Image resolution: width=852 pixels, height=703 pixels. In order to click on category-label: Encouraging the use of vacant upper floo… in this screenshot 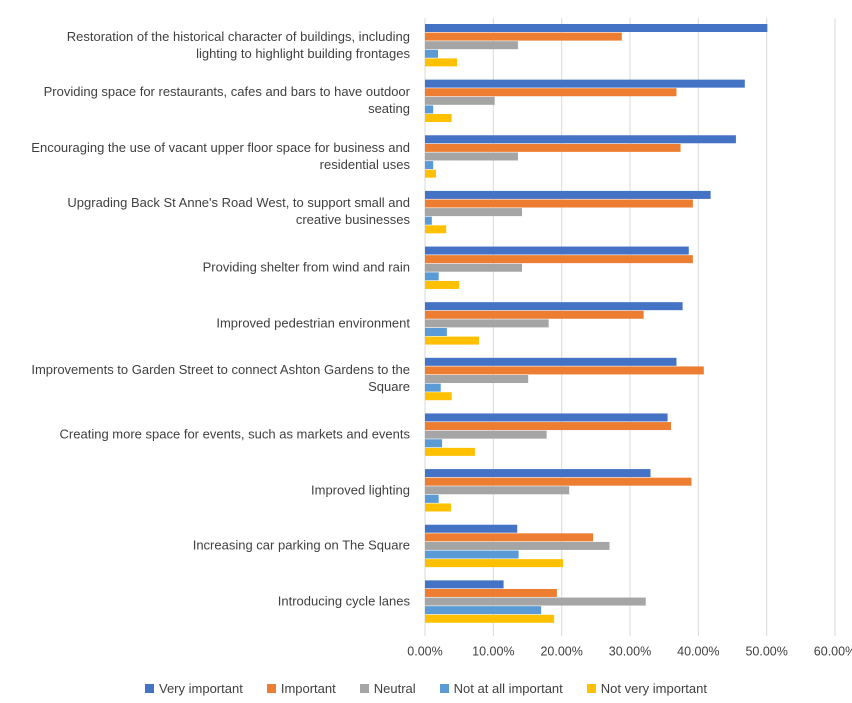, I will do `click(220, 155)`.